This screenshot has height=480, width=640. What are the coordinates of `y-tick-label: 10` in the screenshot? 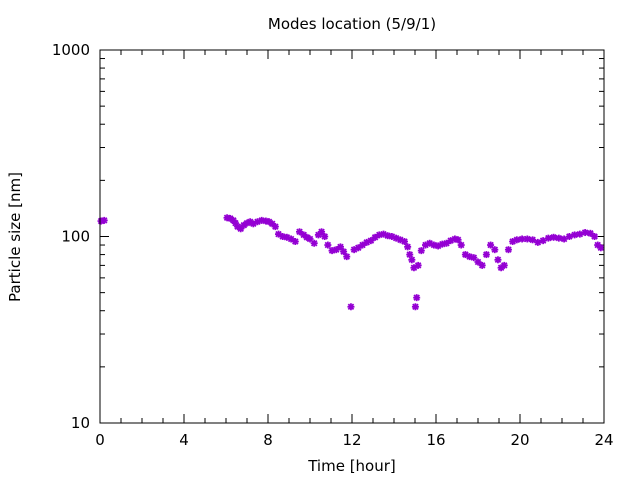 It's located at (80, 423).